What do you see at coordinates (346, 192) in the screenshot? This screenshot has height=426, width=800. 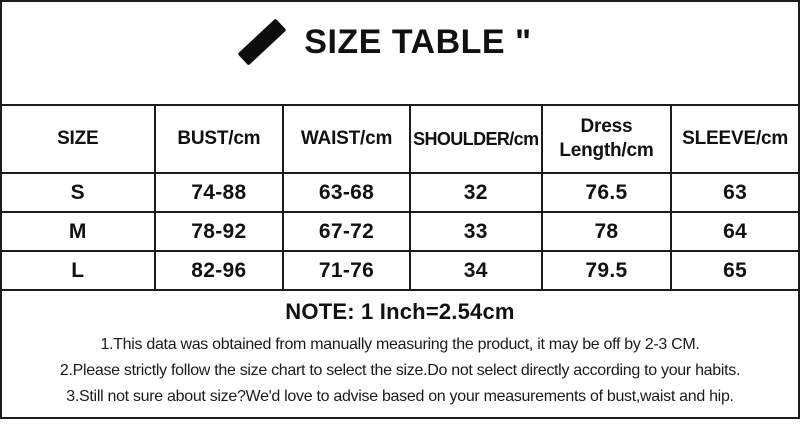 I see `waist-value: 63-68` at bounding box center [346, 192].